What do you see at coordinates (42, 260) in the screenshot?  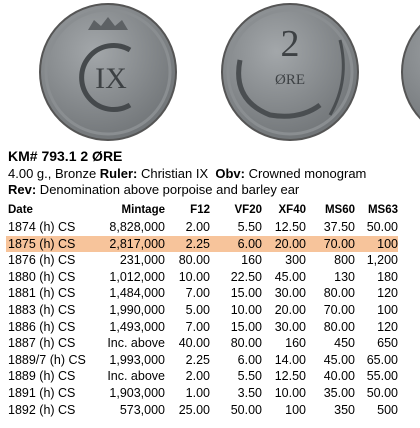 I see `date-cell: 1876 (h) CS` at bounding box center [42, 260].